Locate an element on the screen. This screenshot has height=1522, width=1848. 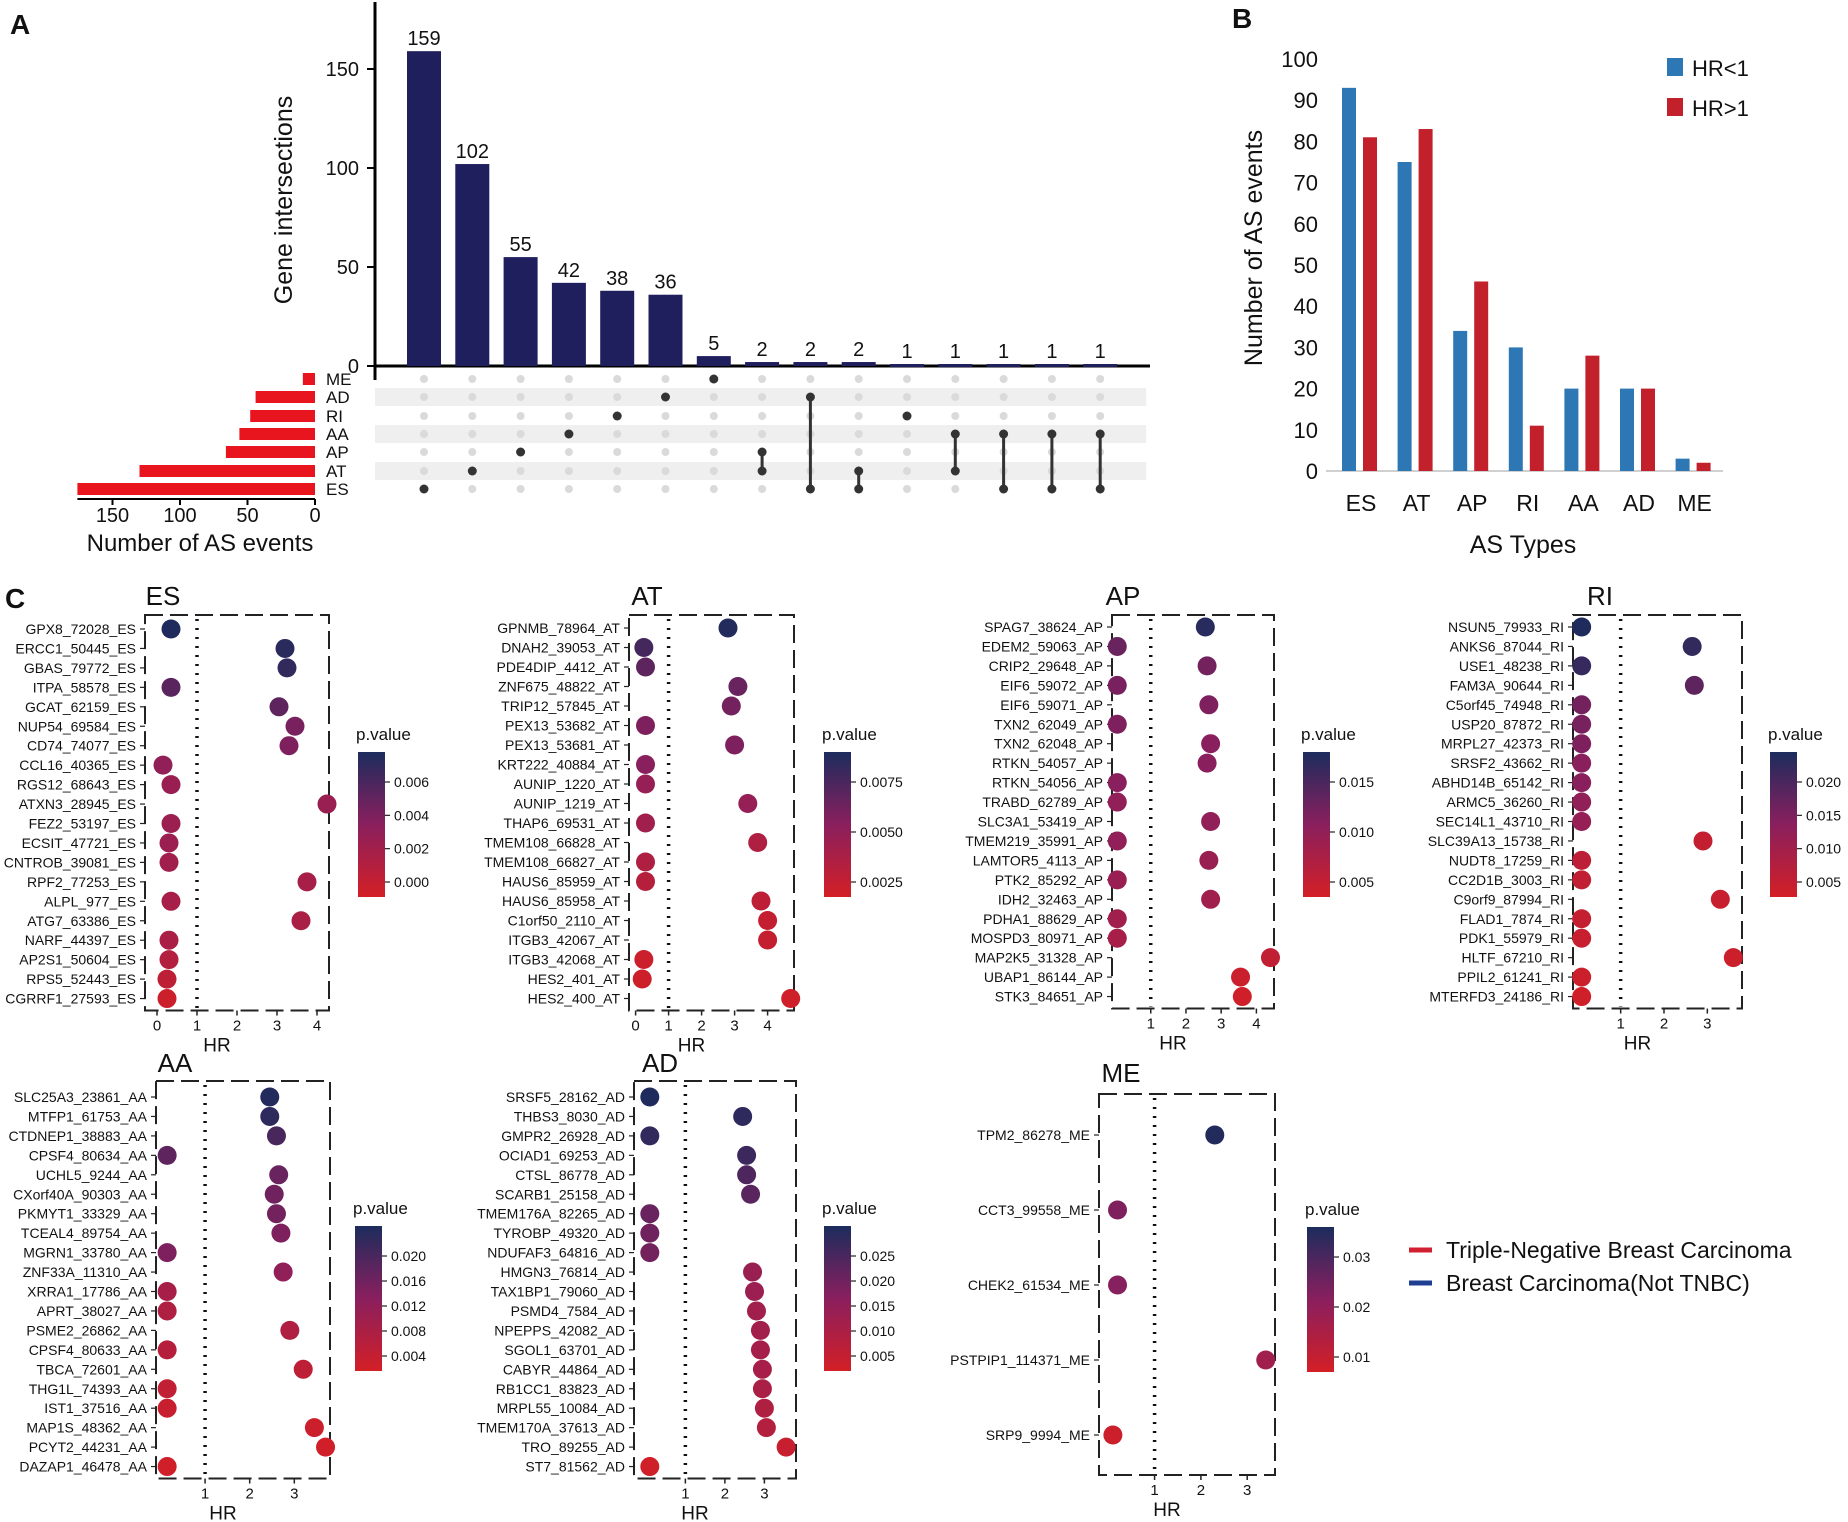
set-name-label: AP is located at coordinates (337, 452).